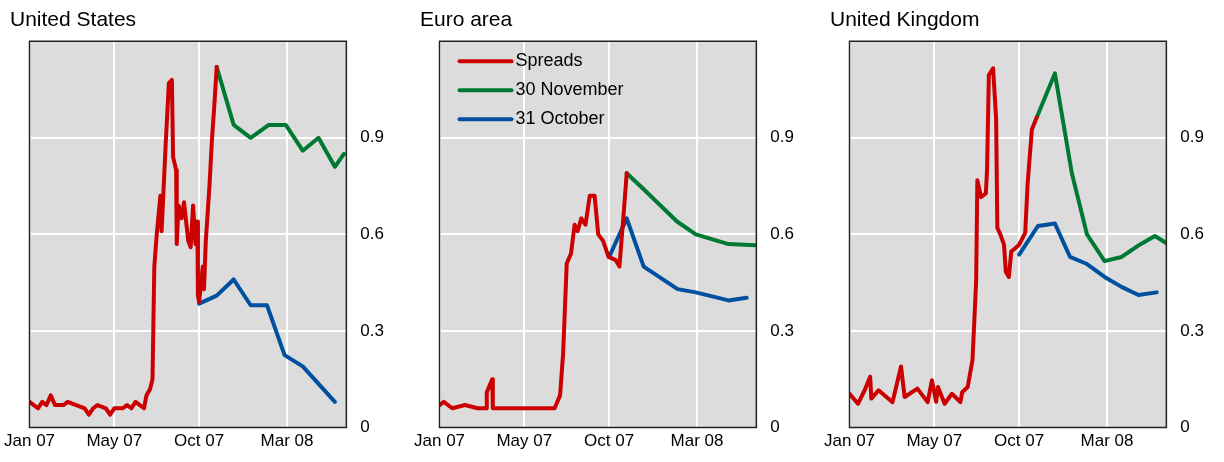 Image resolution: width=1224 pixels, height=462 pixels. Describe the element at coordinates (466, 19) in the screenshot. I see `chart-title: Euro area` at that location.